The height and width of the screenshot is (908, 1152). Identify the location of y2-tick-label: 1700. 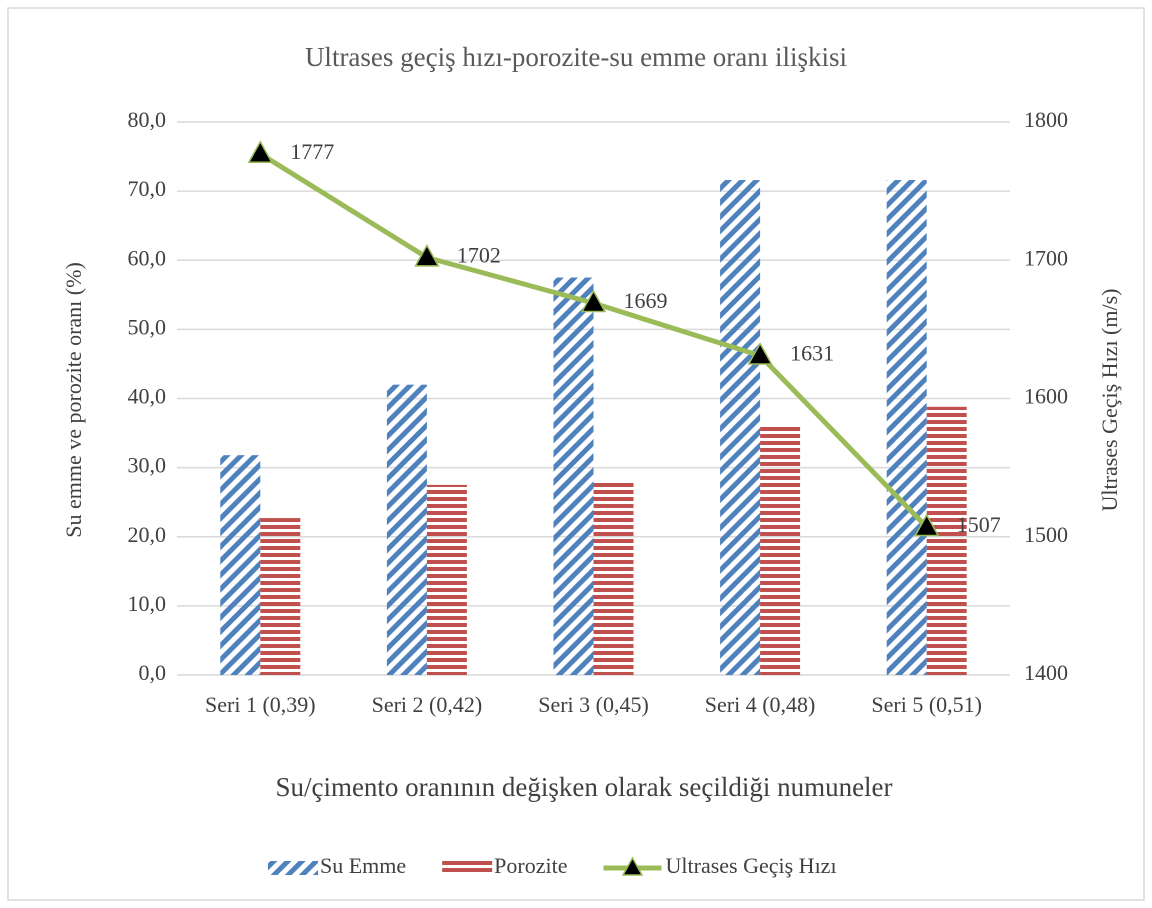
(1046, 257).